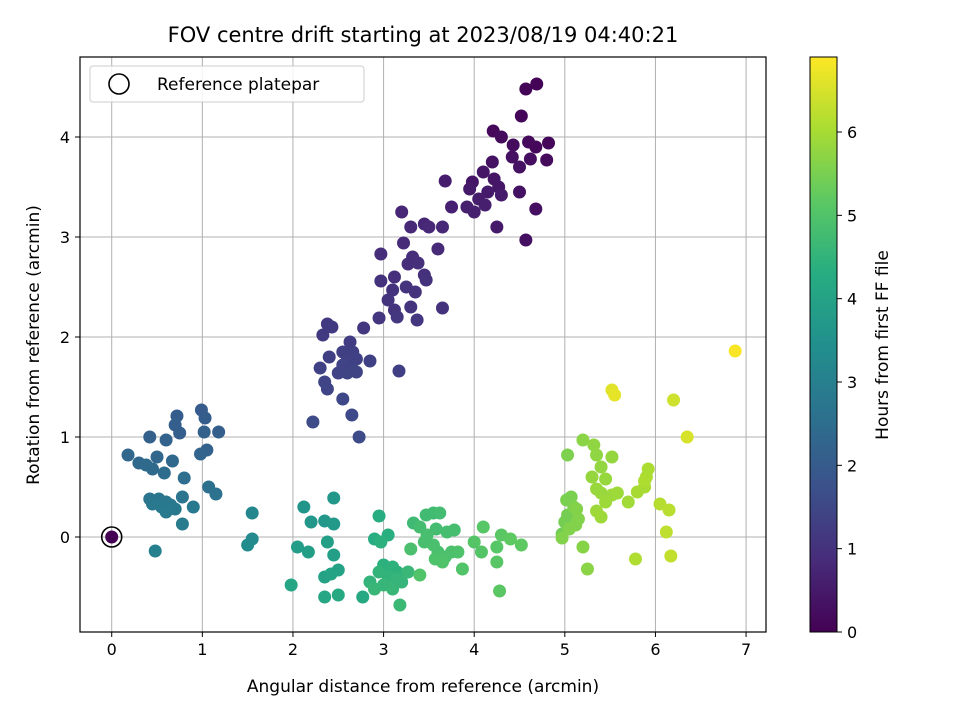 The height and width of the screenshot is (720, 960). Describe the element at coordinates (746, 649) in the screenshot. I see `x-tick-label: 7` at that location.